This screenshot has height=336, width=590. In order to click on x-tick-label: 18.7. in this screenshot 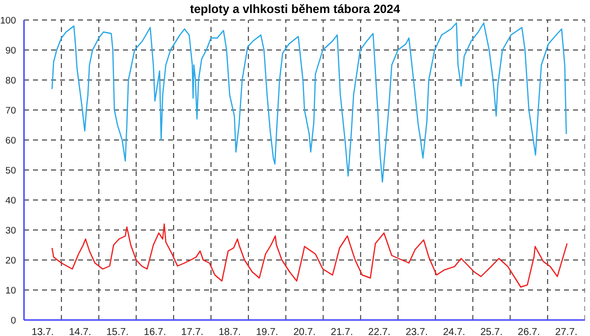, I will do `click(229, 331)`.